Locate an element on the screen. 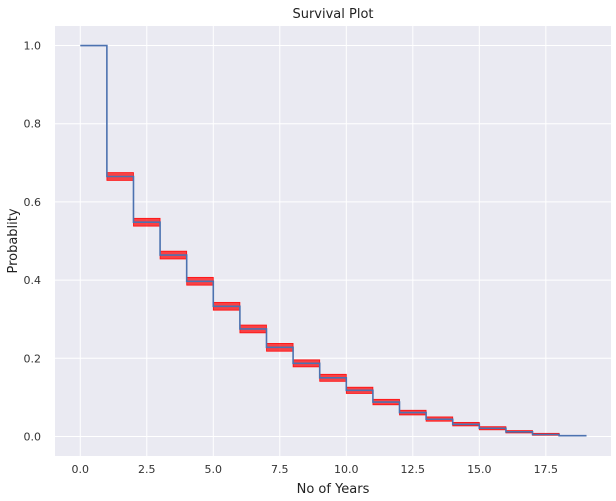 The height and width of the screenshot is (501, 616). y-tick-label: 0.0 is located at coordinates (33, 436).